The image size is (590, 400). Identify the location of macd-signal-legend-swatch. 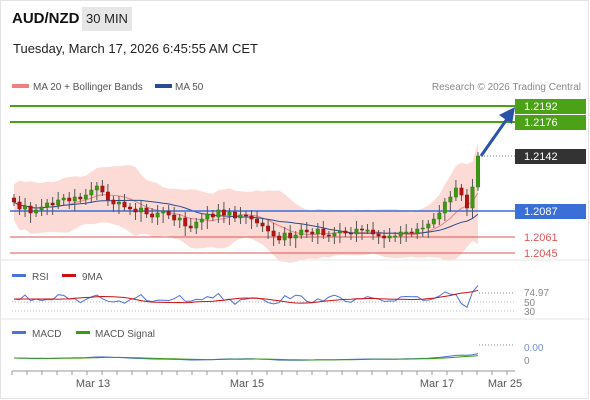
(83, 332).